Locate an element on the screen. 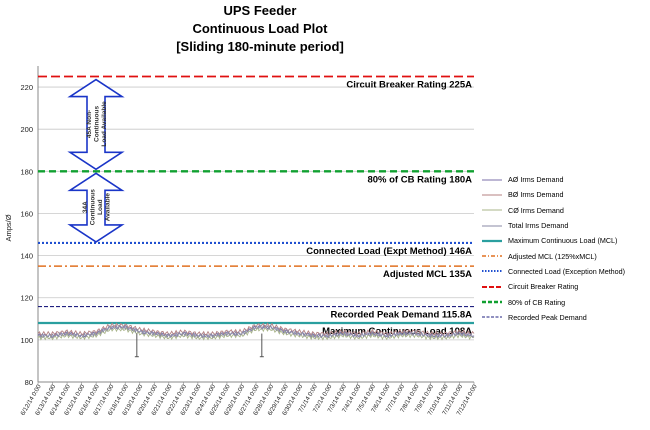  y-tick-label: 80 is located at coordinates (29, 382).